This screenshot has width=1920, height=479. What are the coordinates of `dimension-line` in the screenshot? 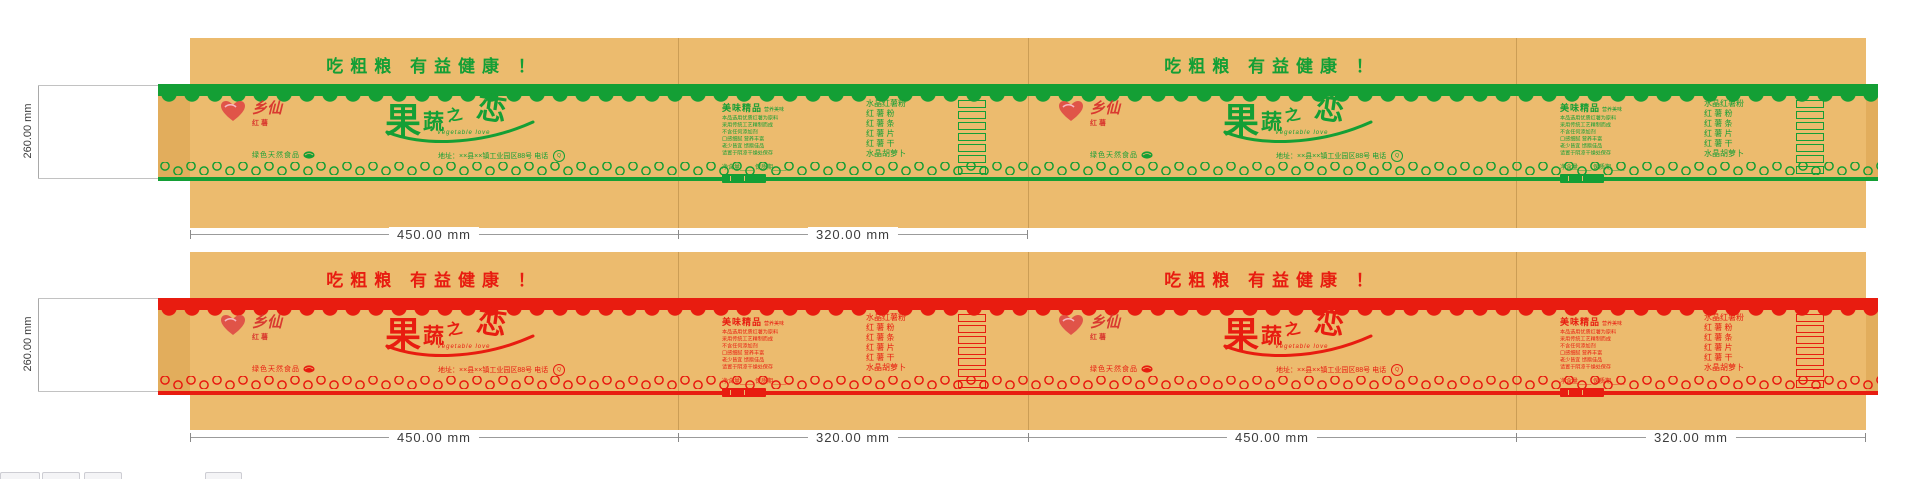 It's located at (609, 234).